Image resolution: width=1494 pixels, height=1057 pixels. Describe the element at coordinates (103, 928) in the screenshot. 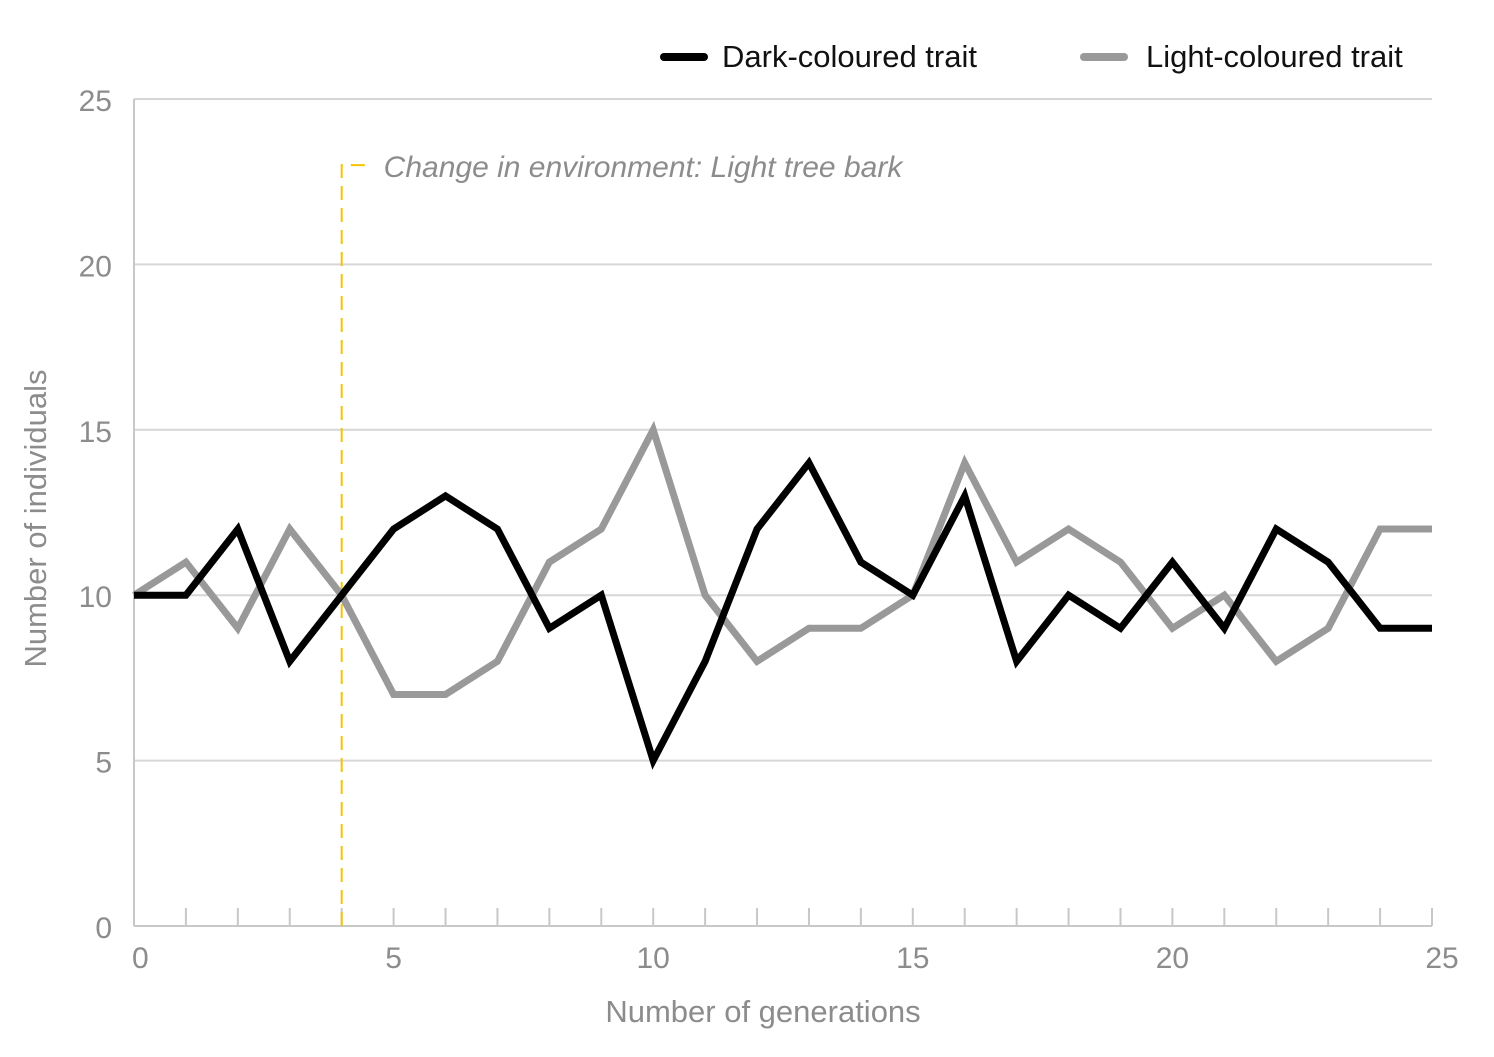

I see `y-tick-label-0: 0` at that location.